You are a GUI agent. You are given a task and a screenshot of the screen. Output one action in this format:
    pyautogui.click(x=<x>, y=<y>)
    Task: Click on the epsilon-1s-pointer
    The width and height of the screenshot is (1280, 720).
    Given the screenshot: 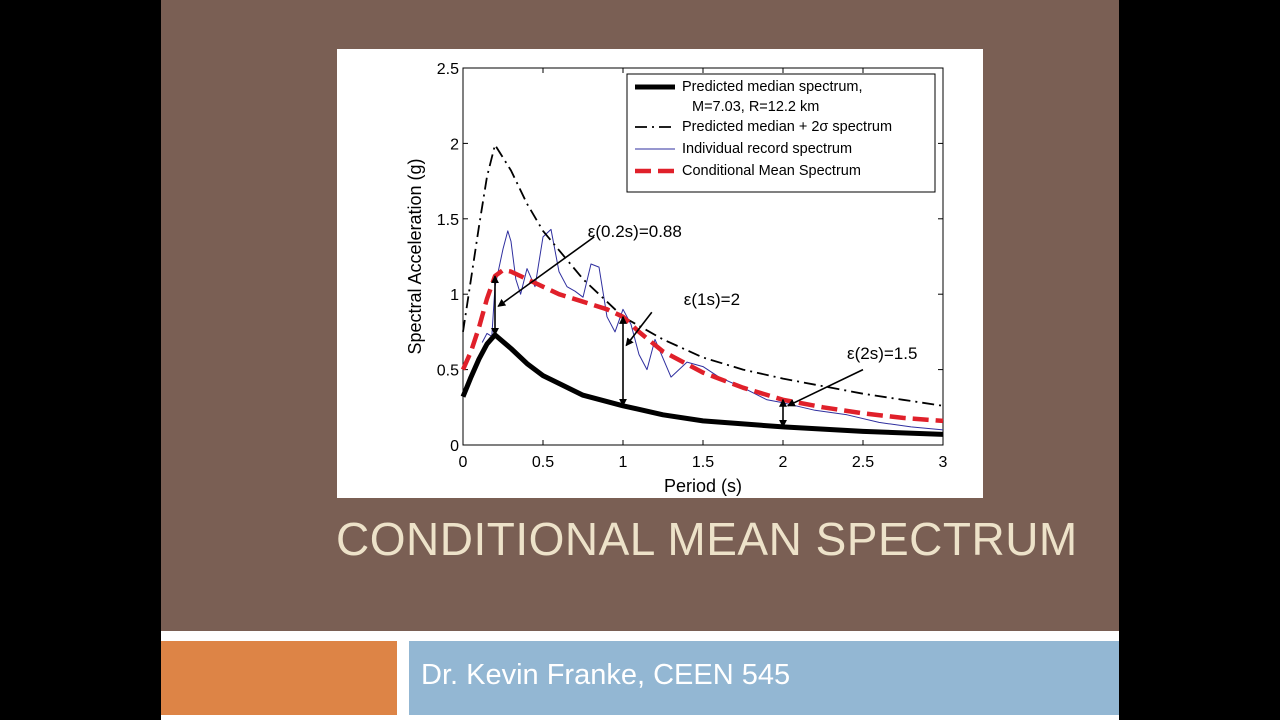 What is the action you would take?
    pyautogui.click(x=639, y=329)
    